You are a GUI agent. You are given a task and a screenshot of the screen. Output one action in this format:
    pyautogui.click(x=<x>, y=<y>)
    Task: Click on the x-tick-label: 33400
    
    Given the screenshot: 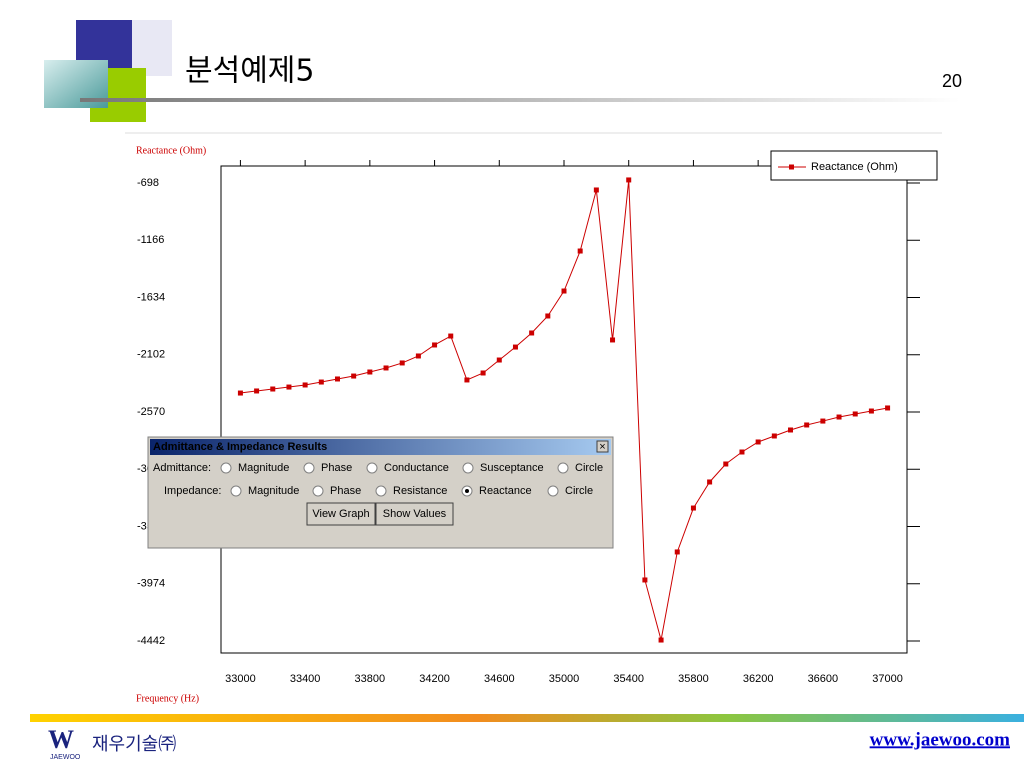 What is the action you would take?
    pyautogui.click(x=305, y=679)
    